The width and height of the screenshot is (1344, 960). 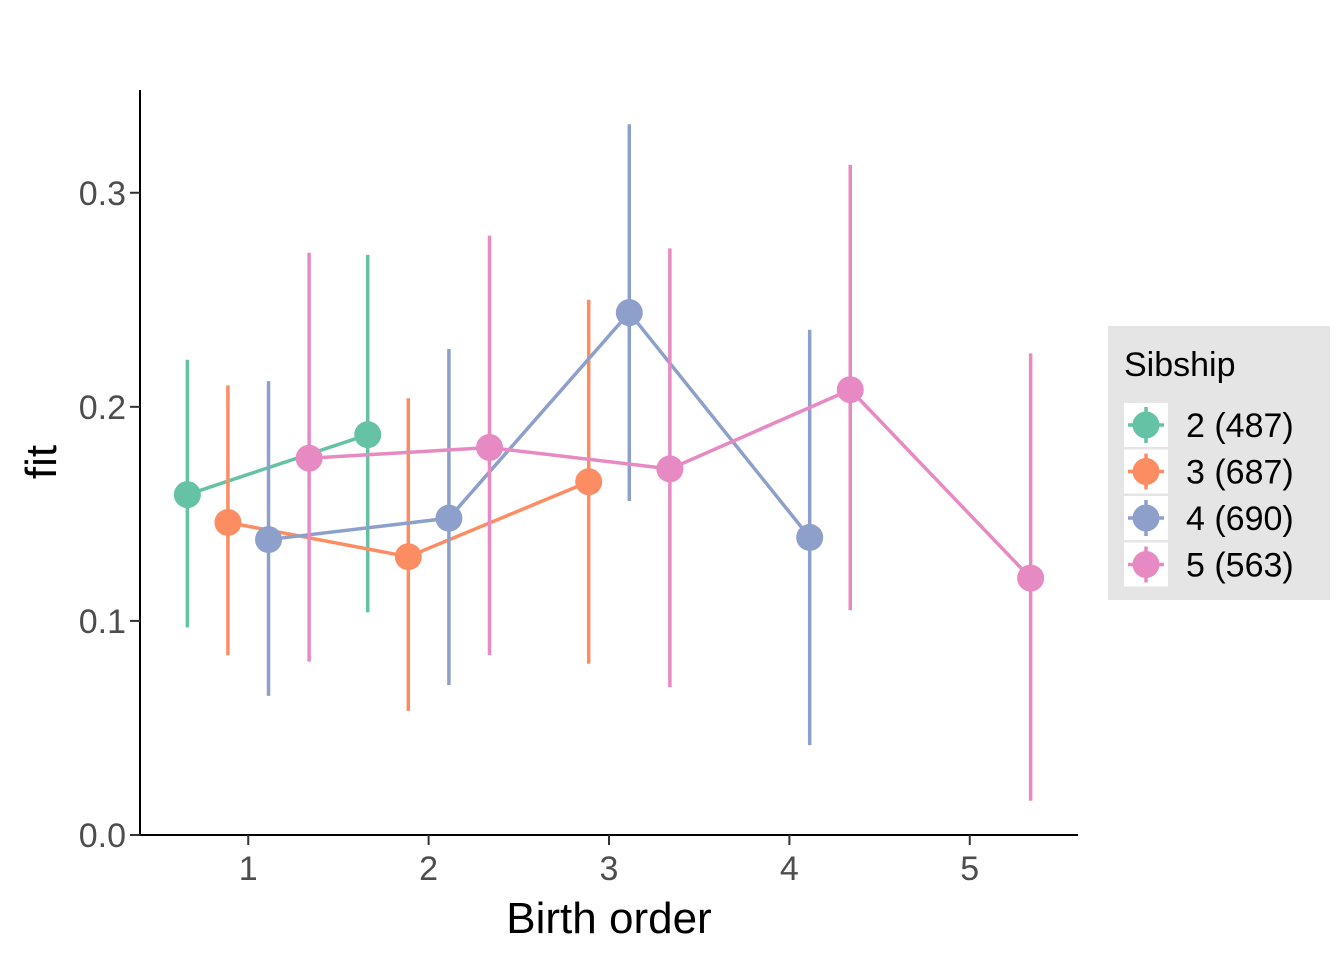 What do you see at coordinates (102, 408) in the screenshot?
I see `y-tick-label: 0.2` at bounding box center [102, 408].